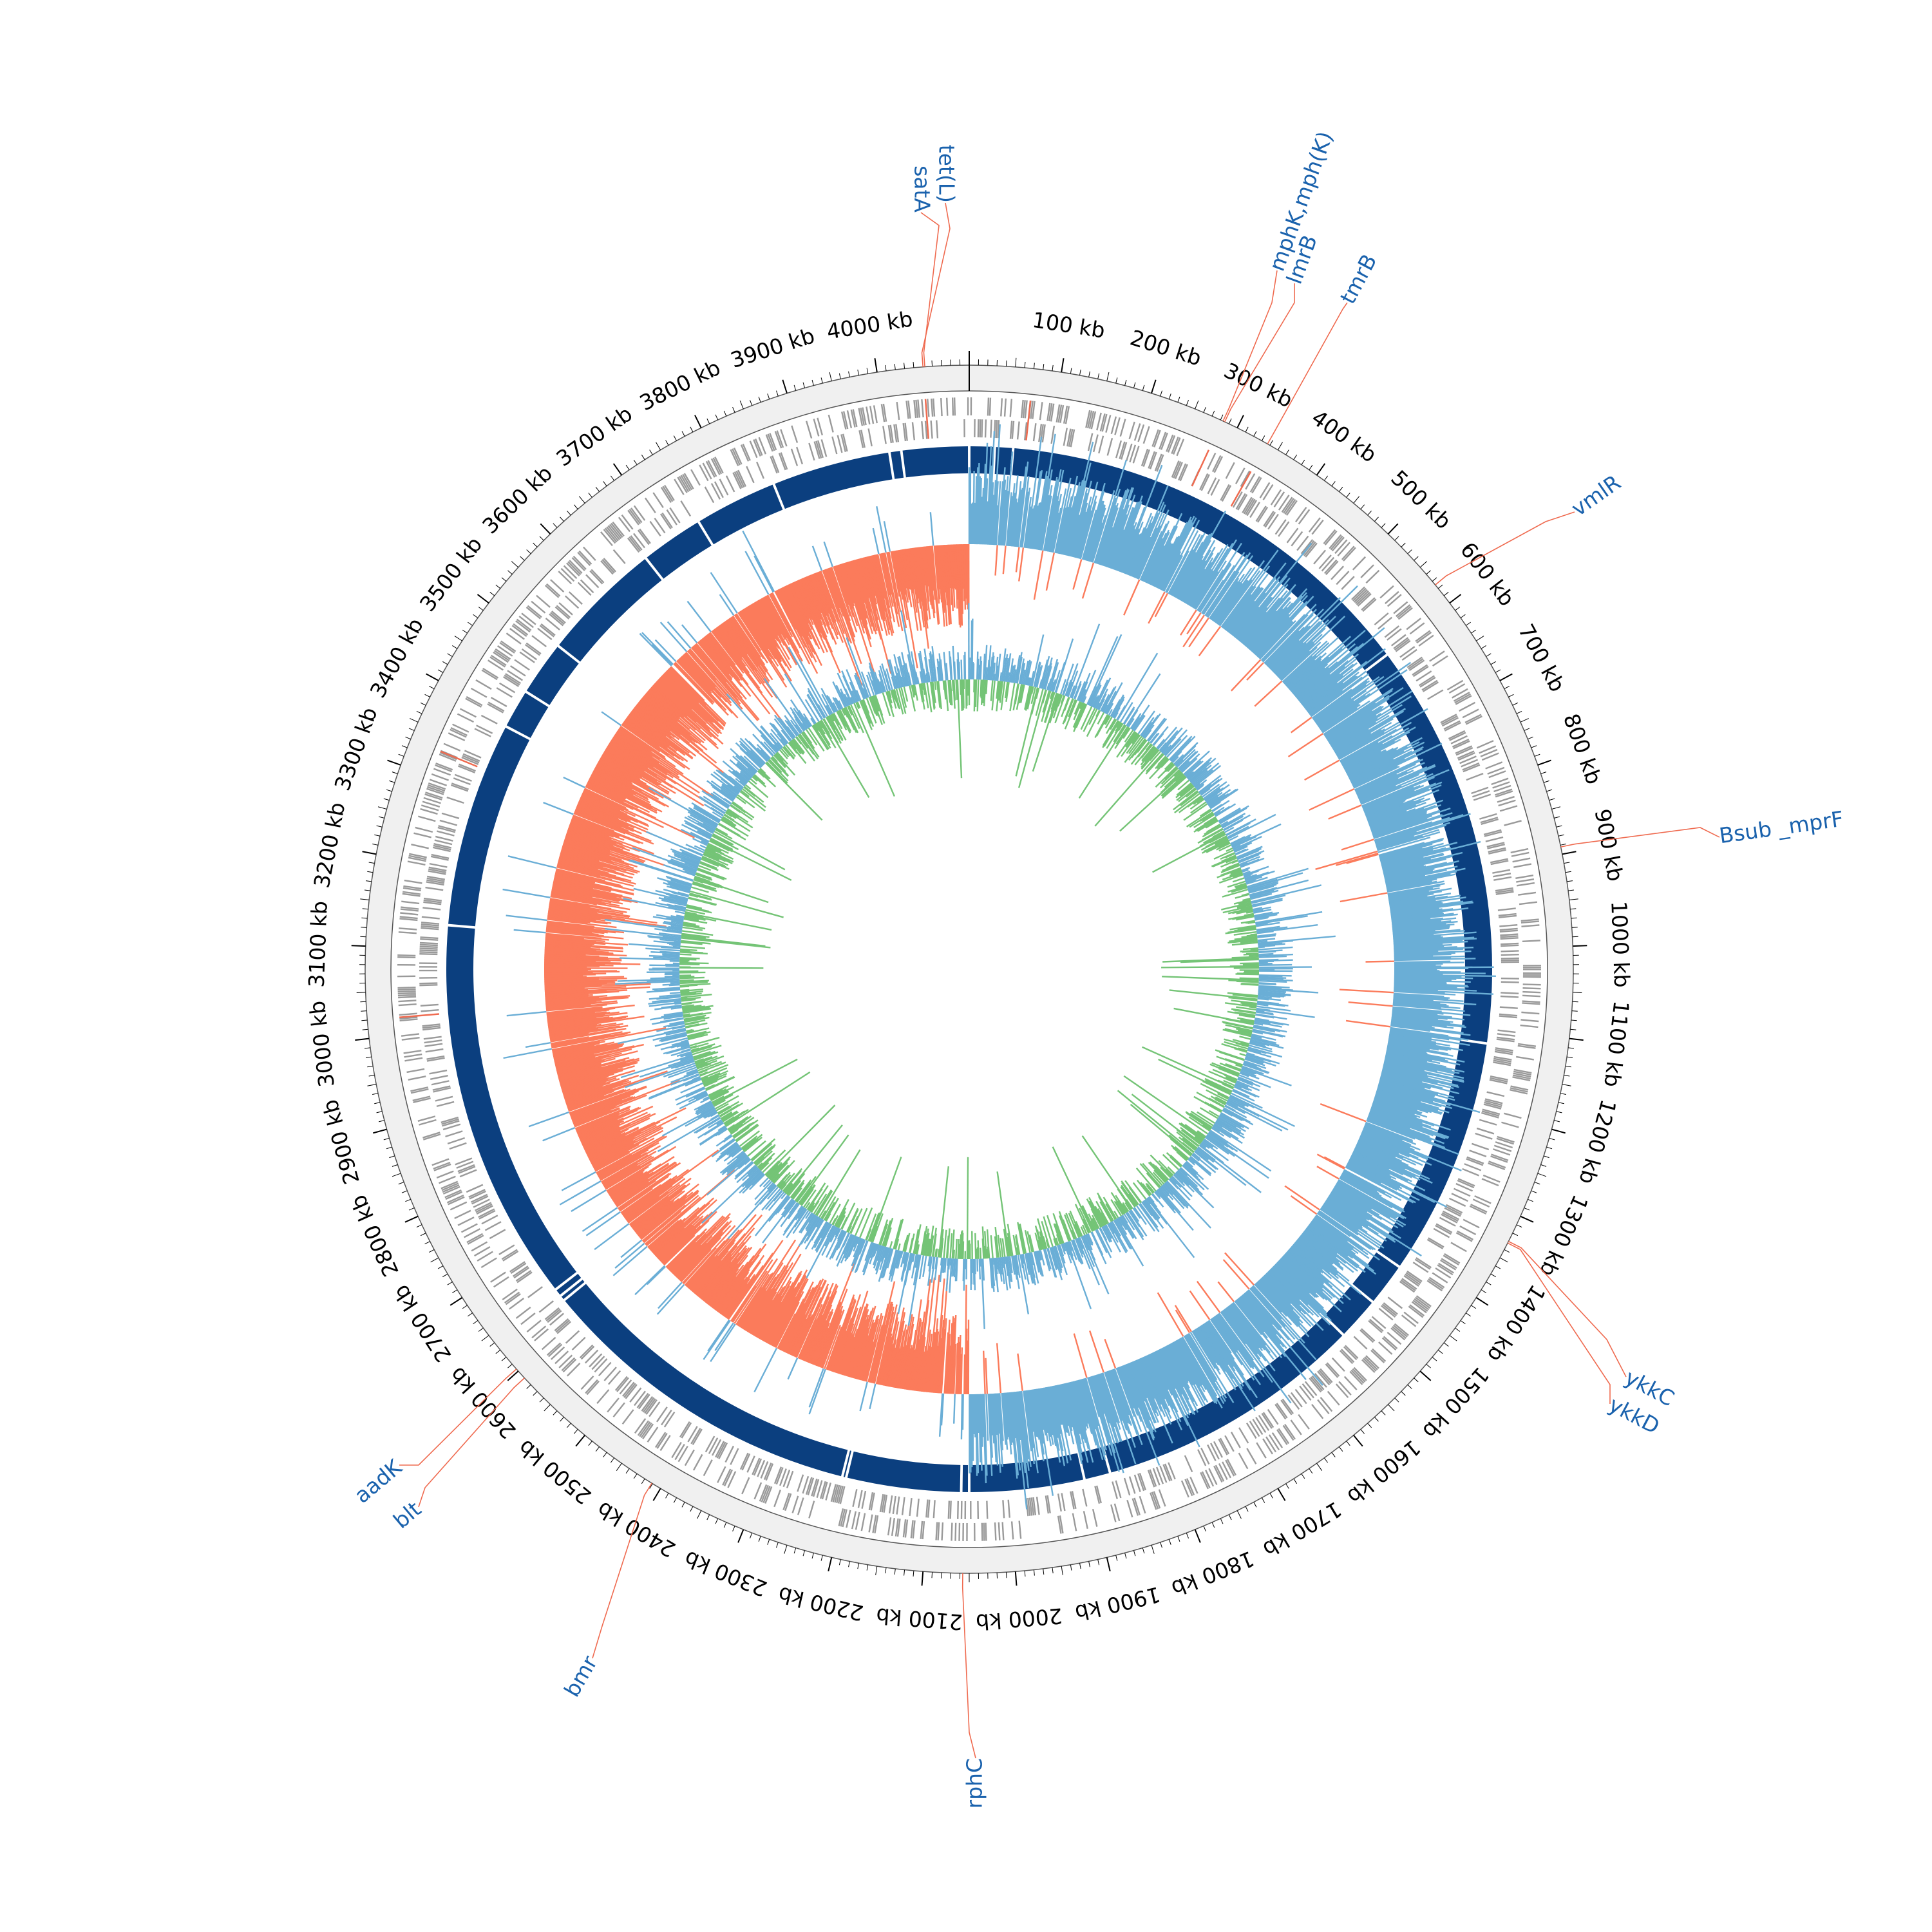 The height and width of the screenshot is (1932, 1932). Describe the element at coordinates (1597, 1142) in the screenshot. I see `ruler-tick-label: 1200 kb` at that location.